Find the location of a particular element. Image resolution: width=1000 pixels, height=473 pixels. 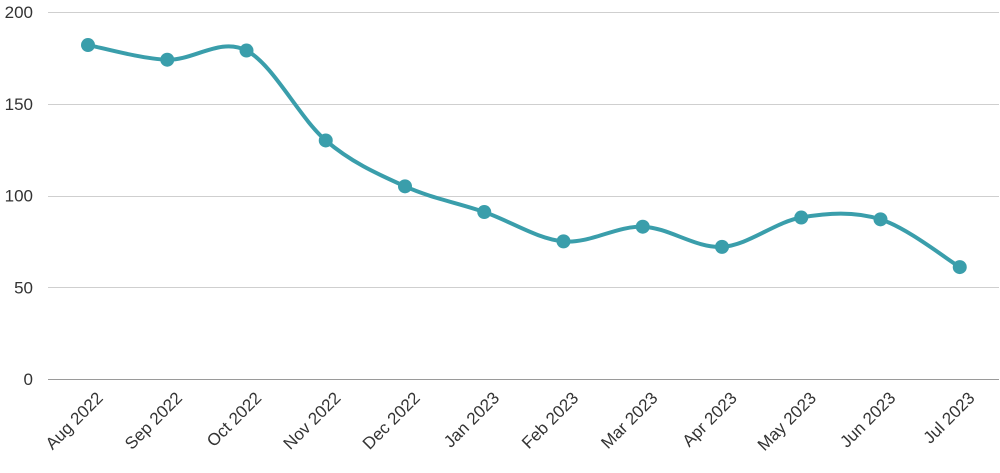

data-point-mar-2023 is located at coordinates (642, 226).